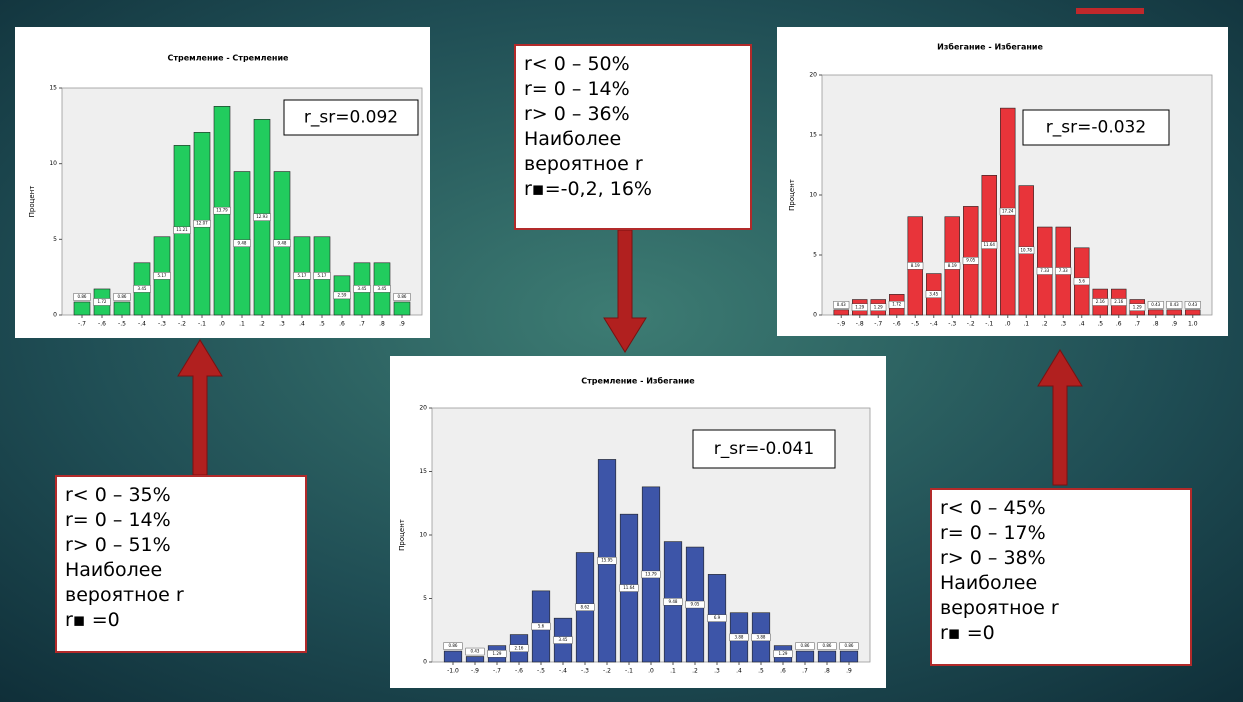 This screenshot has height=702, width=1243. I want to click on x-tick-label: -.2, so click(971, 324).